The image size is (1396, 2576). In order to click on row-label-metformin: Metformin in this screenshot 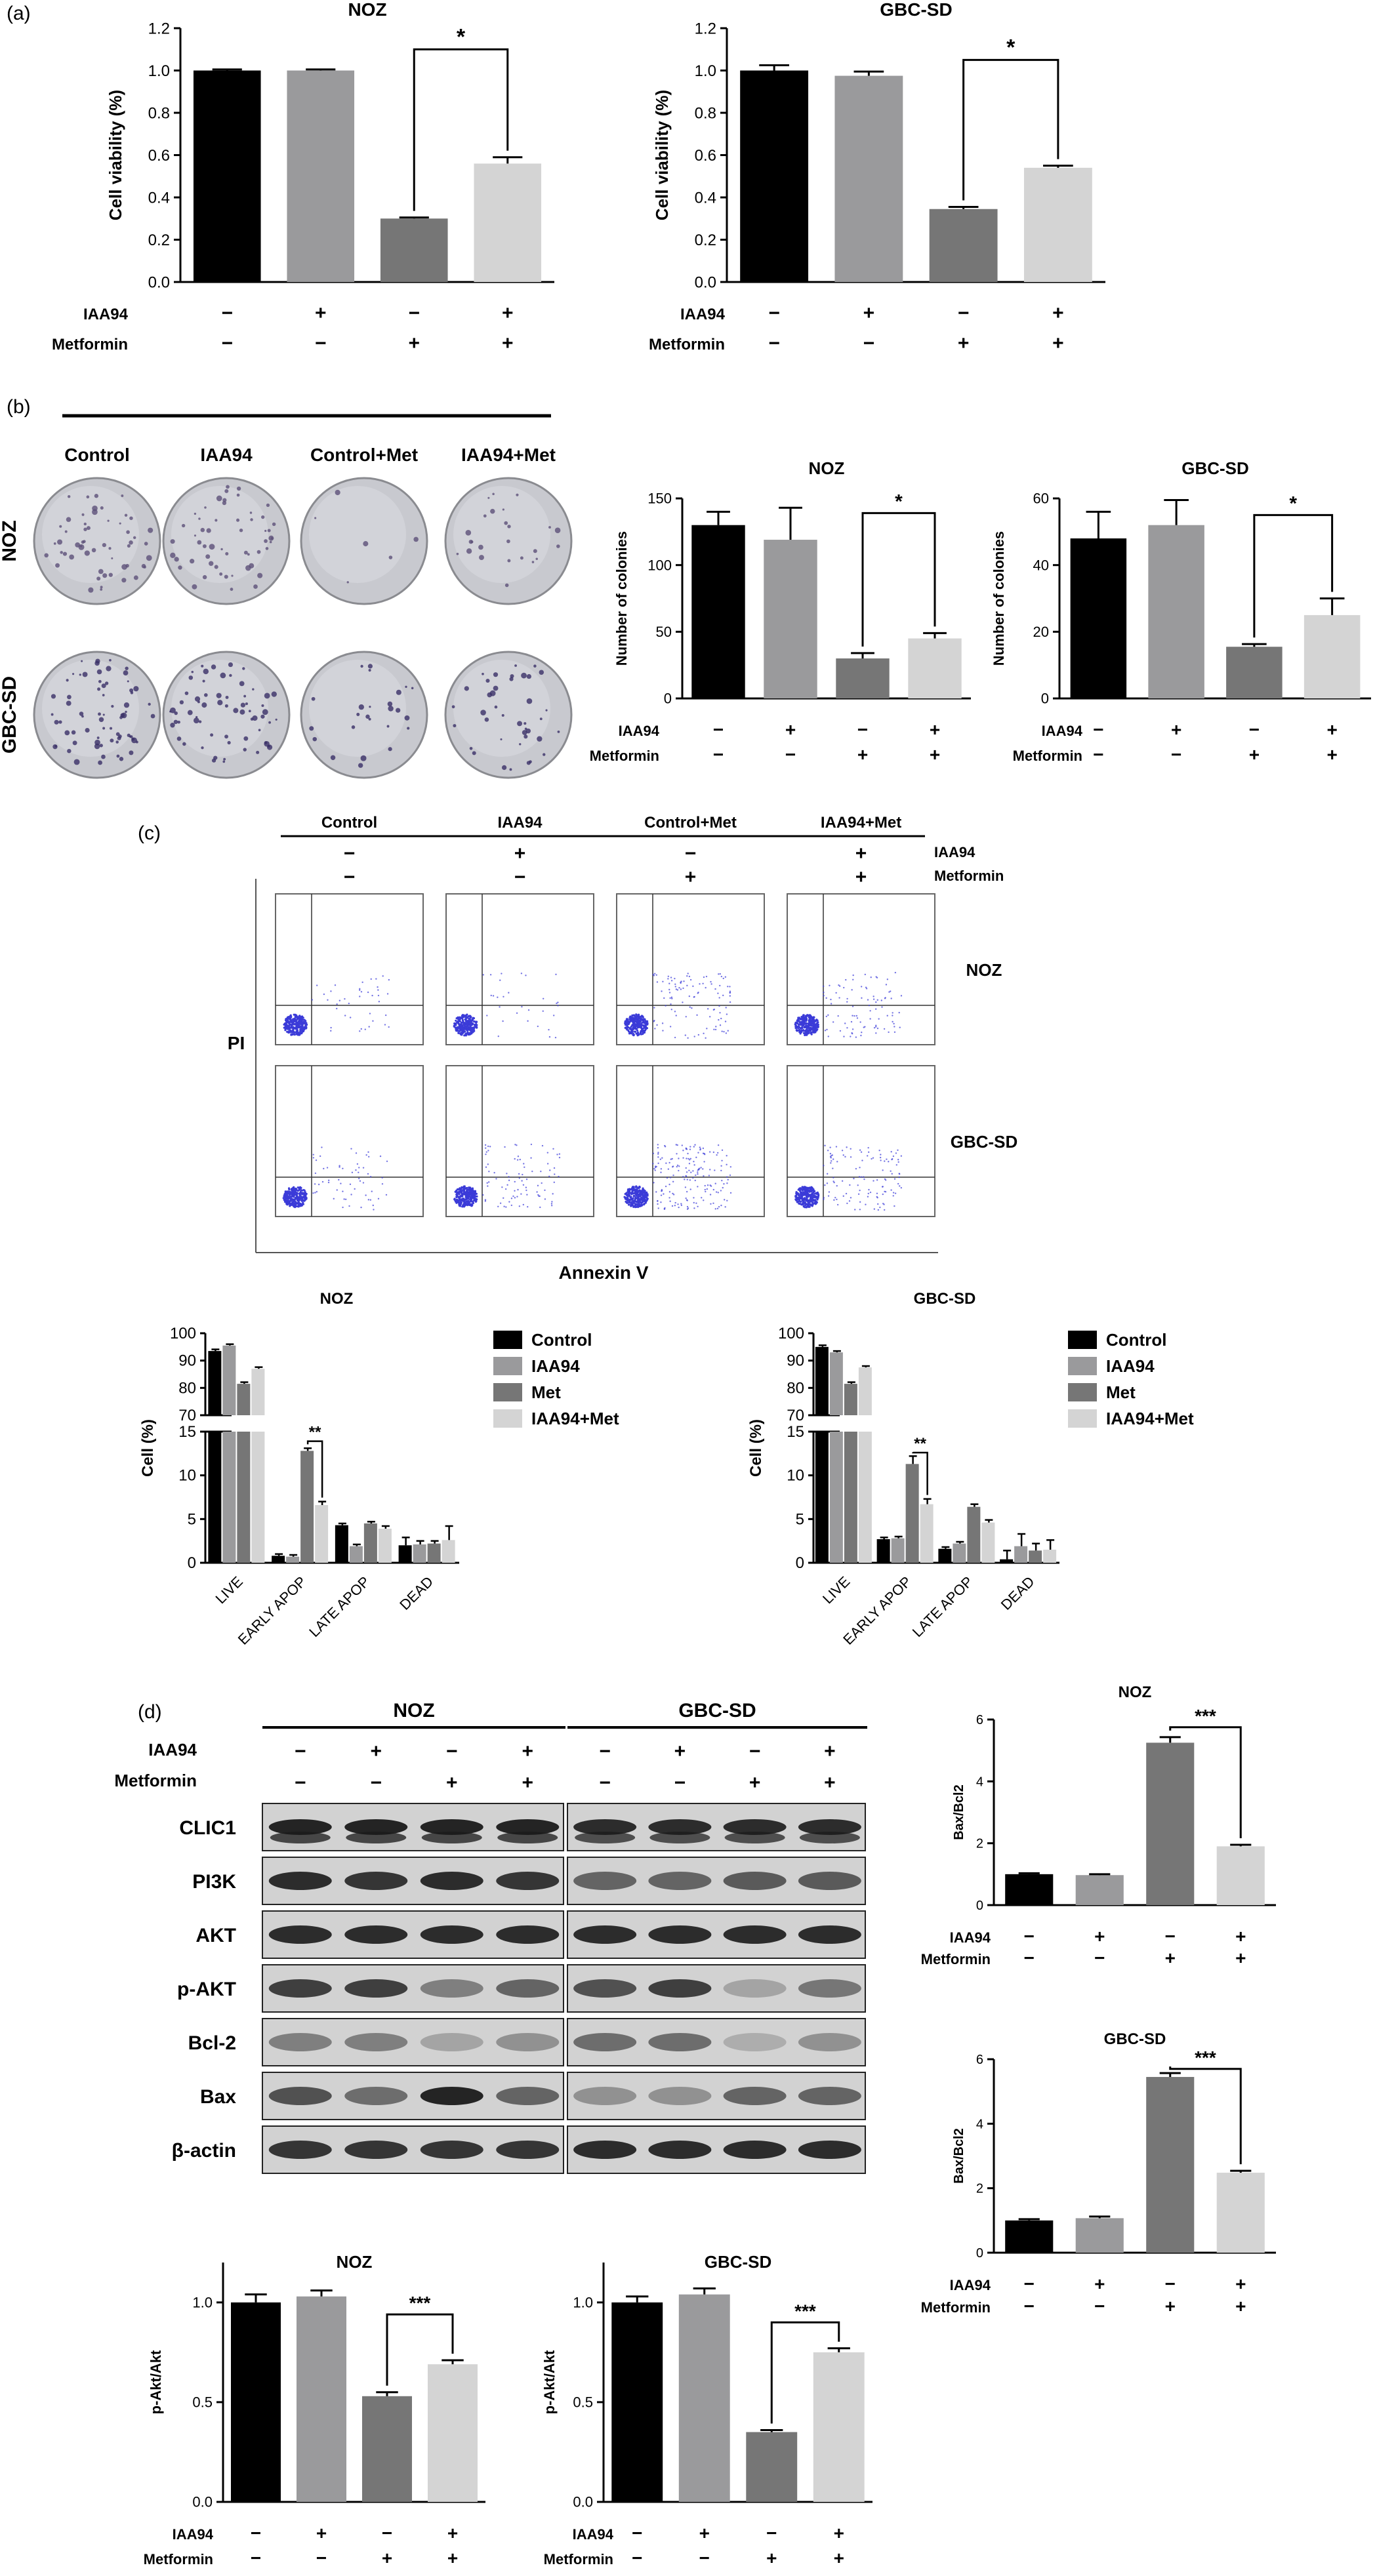, I will do `click(624, 756)`.